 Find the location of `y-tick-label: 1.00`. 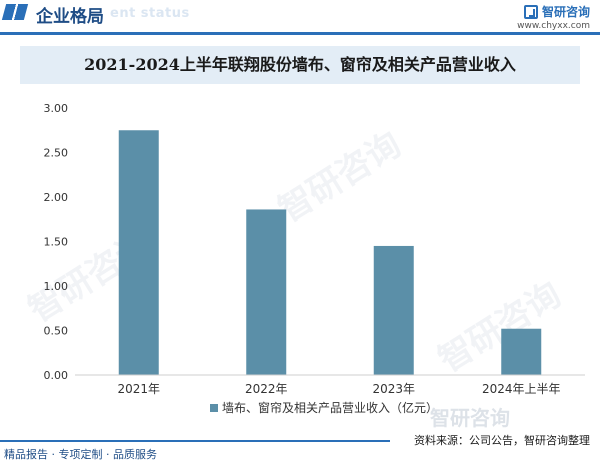

y-tick-label: 1.00 is located at coordinates (56, 286).